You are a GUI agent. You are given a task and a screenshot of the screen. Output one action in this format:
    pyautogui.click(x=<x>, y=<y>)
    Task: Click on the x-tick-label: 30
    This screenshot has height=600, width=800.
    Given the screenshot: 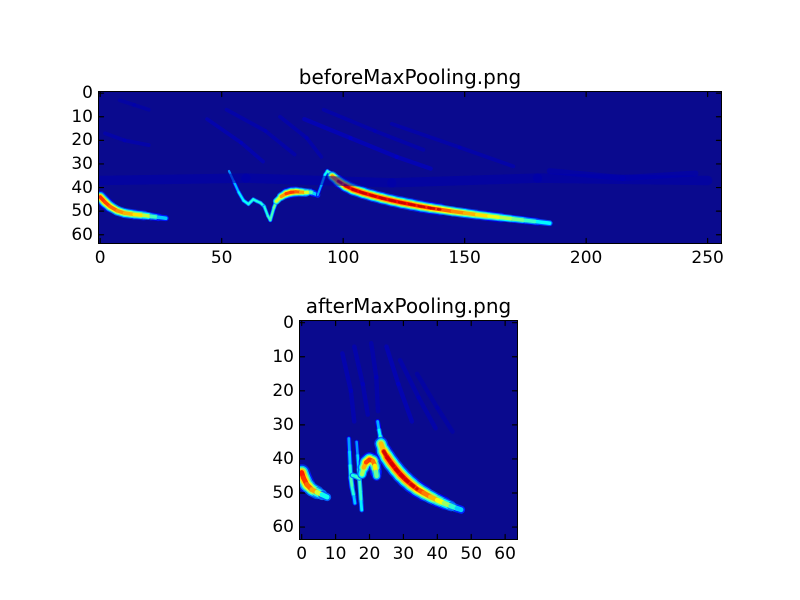 What is the action you would take?
    pyautogui.click(x=403, y=554)
    